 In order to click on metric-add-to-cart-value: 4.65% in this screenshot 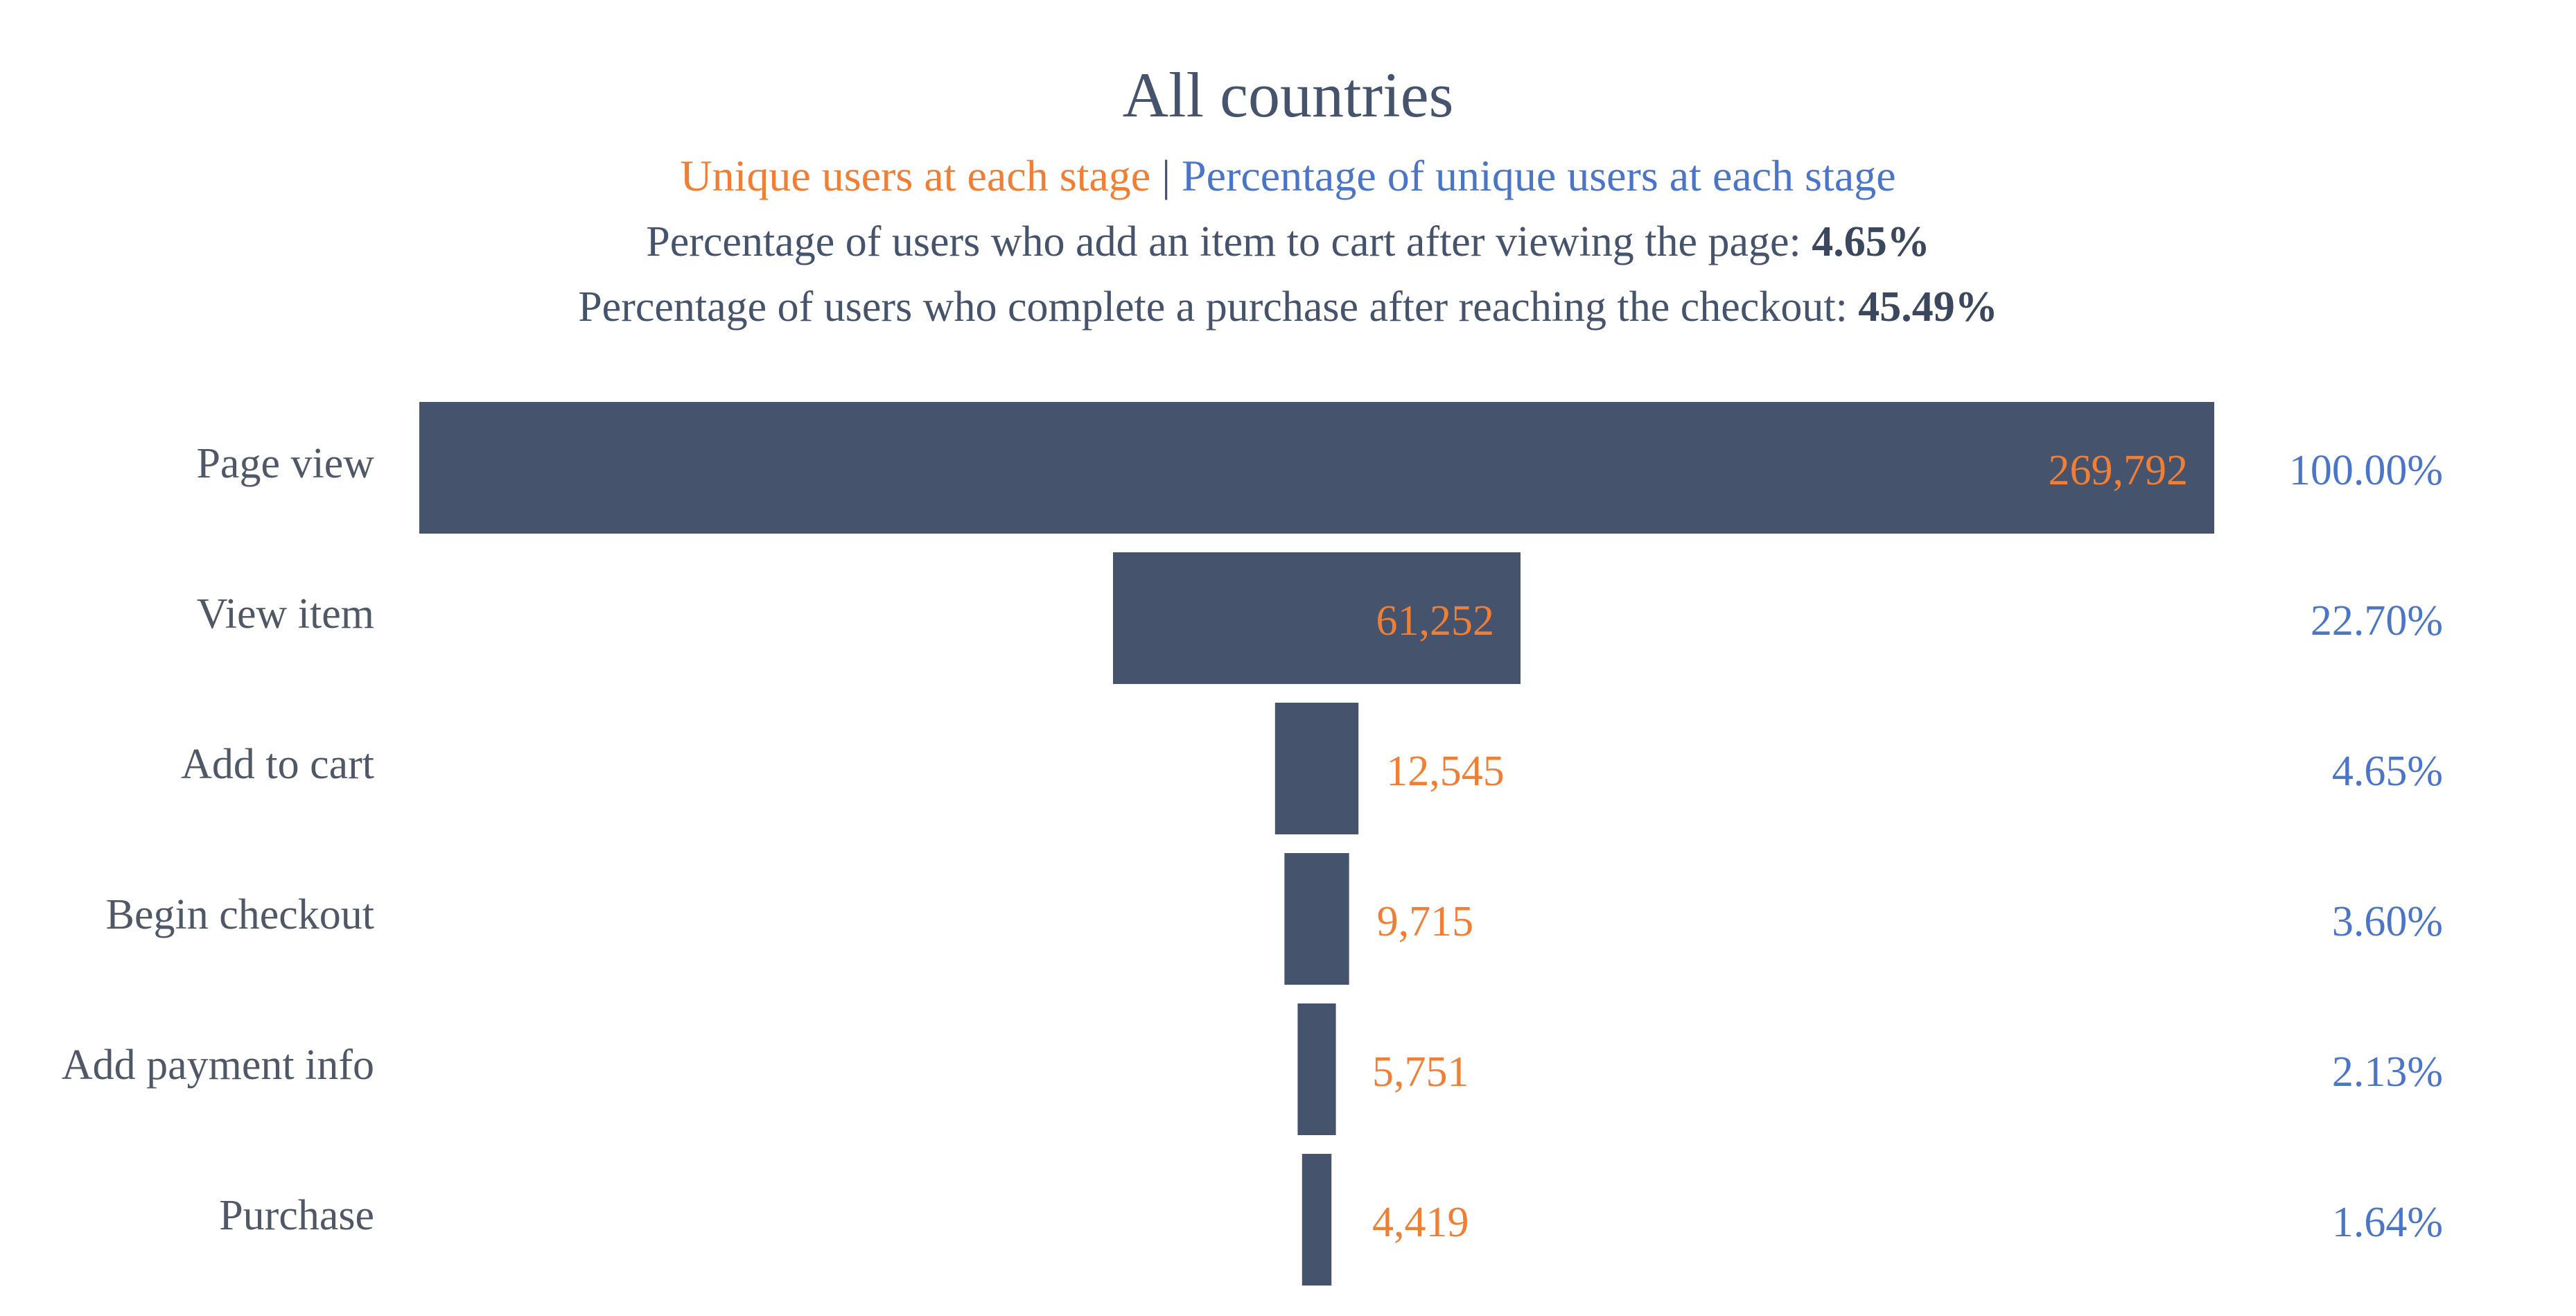, I will do `click(1871, 241)`.